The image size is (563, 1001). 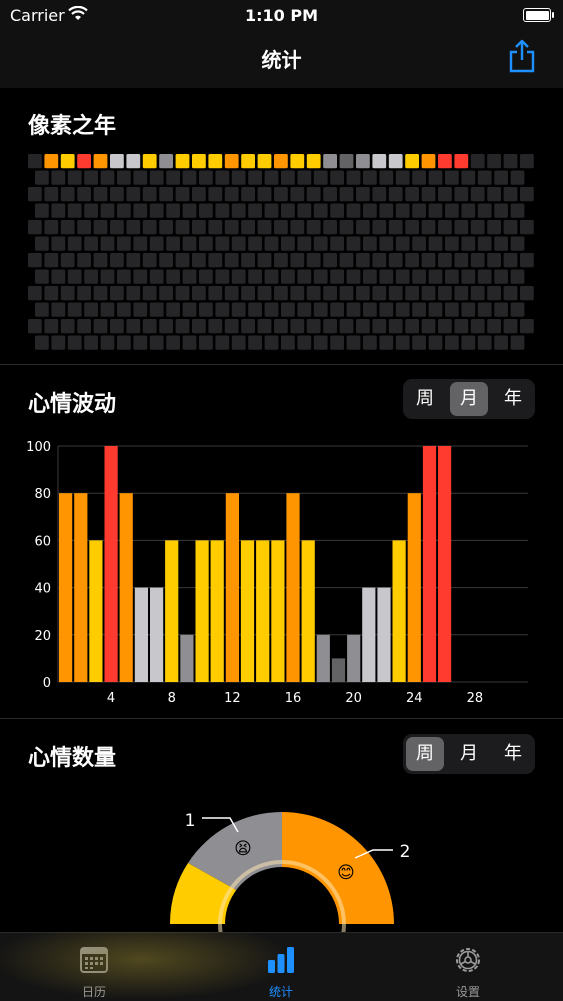 I want to click on pixel-year-title: 像素之年, so click(x=72, y=126).